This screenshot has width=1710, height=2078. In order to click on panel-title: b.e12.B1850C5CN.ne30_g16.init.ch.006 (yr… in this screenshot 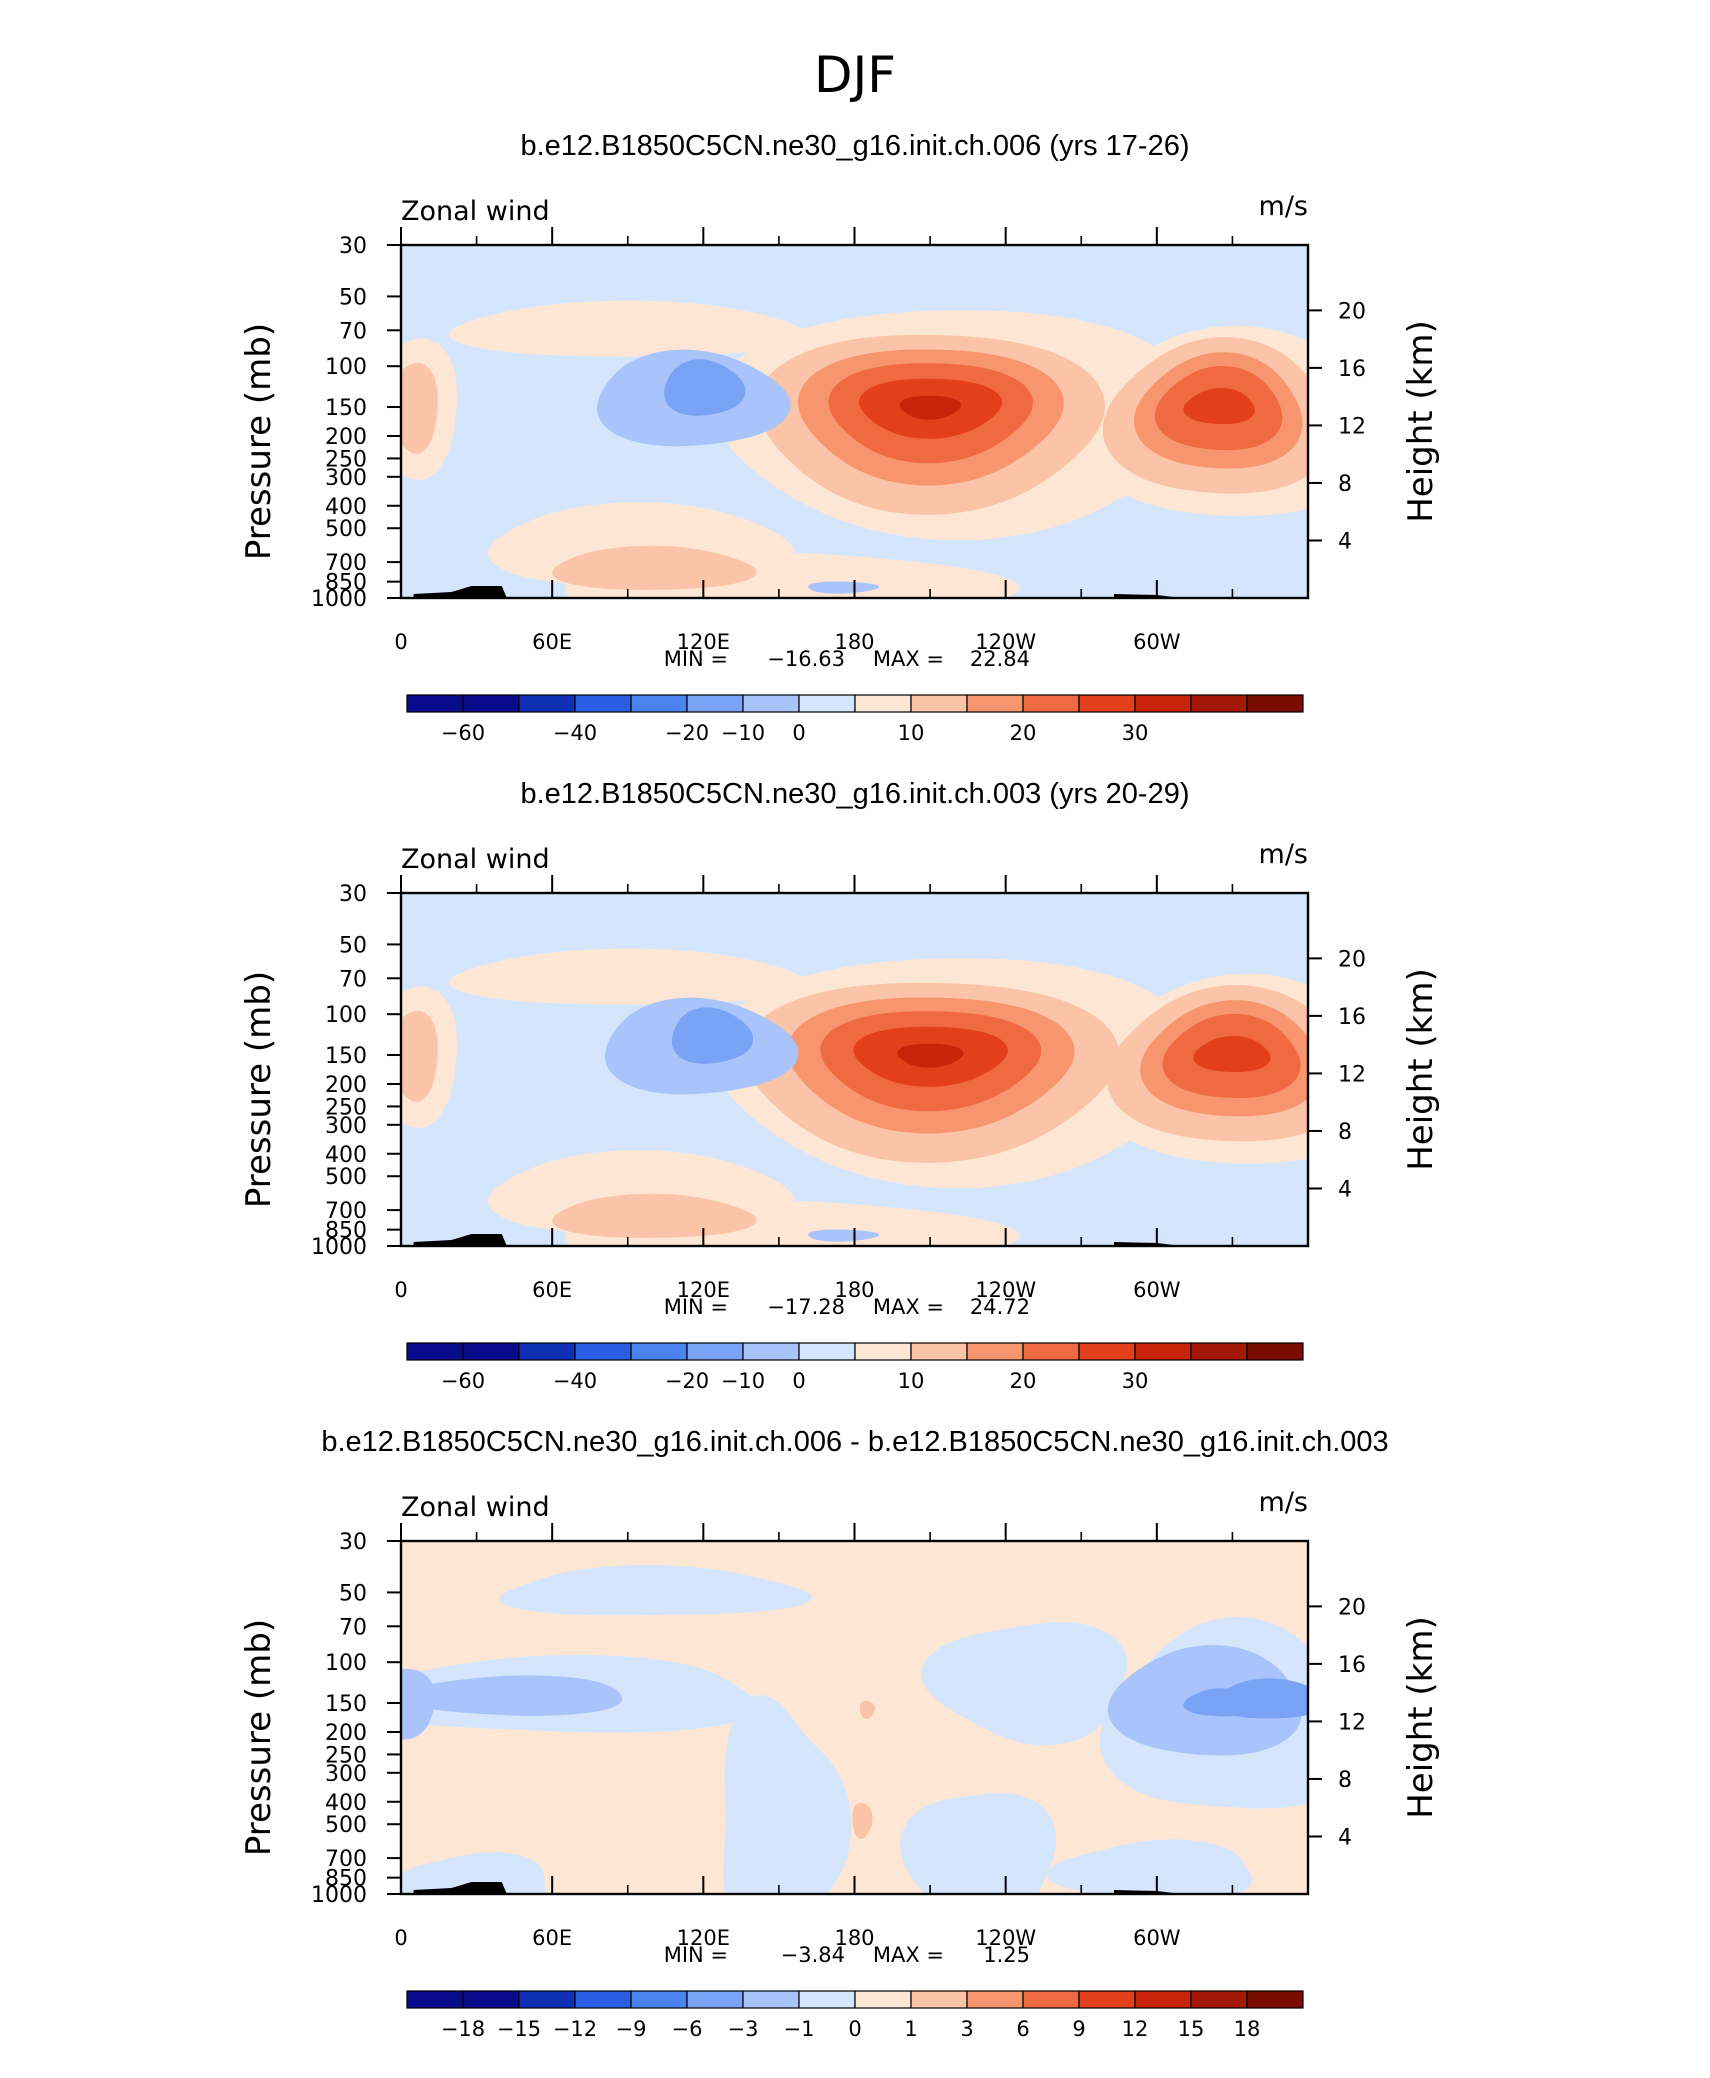, I will do `click(854, 146)`.